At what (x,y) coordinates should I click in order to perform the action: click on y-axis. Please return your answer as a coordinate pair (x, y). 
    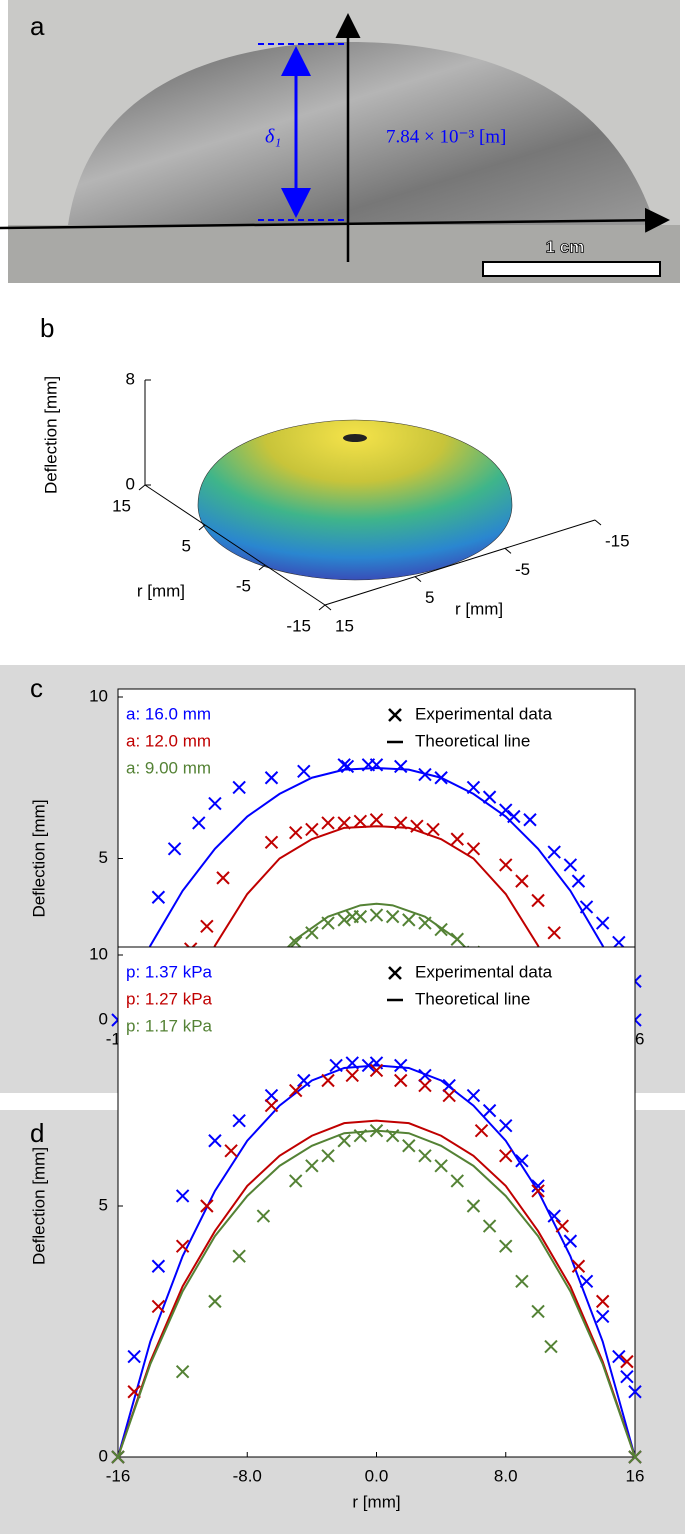
    Looking at the image, I should click on (460, 562).